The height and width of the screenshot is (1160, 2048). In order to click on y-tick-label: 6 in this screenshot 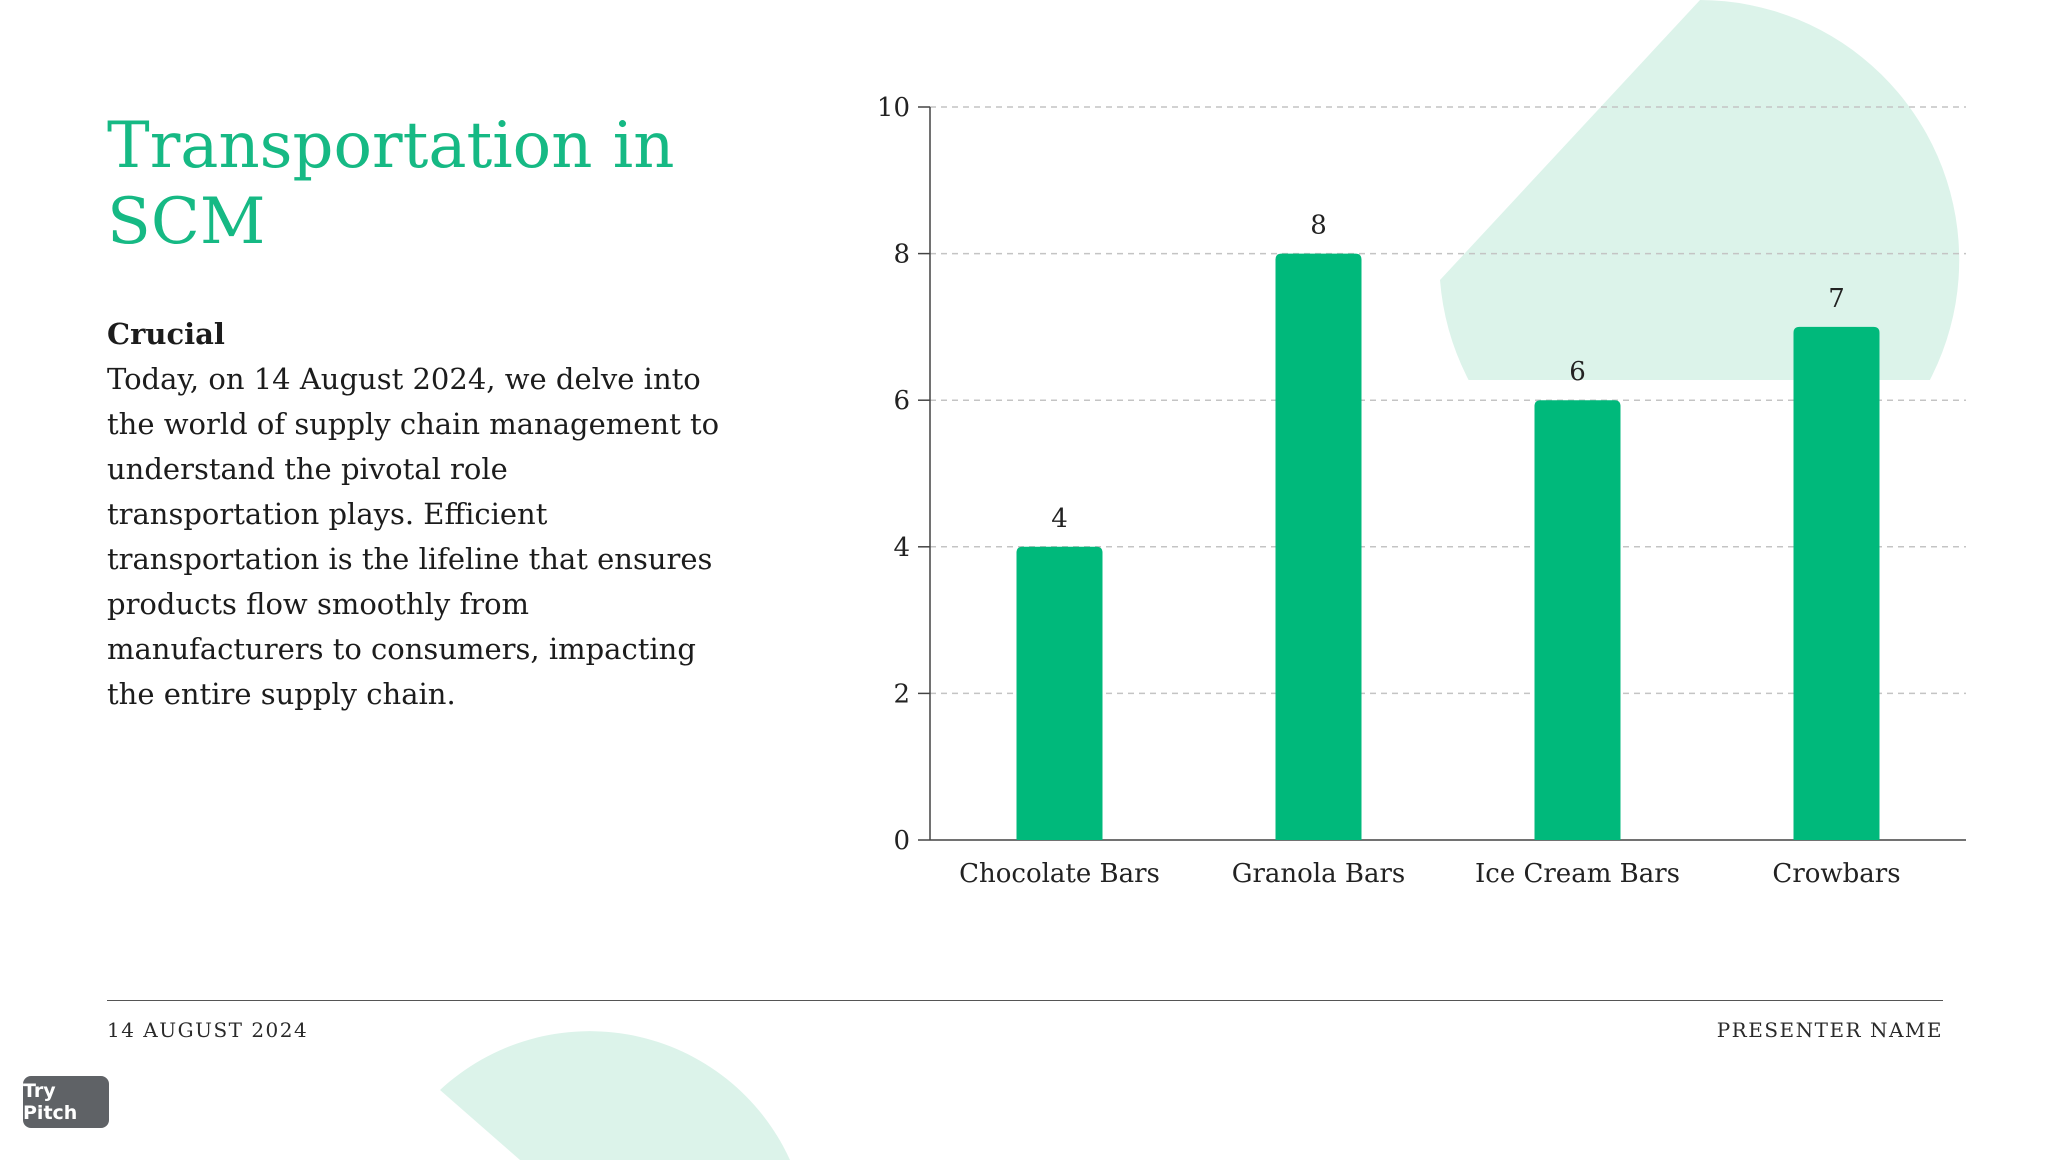, I will do `click(901, 401)`.